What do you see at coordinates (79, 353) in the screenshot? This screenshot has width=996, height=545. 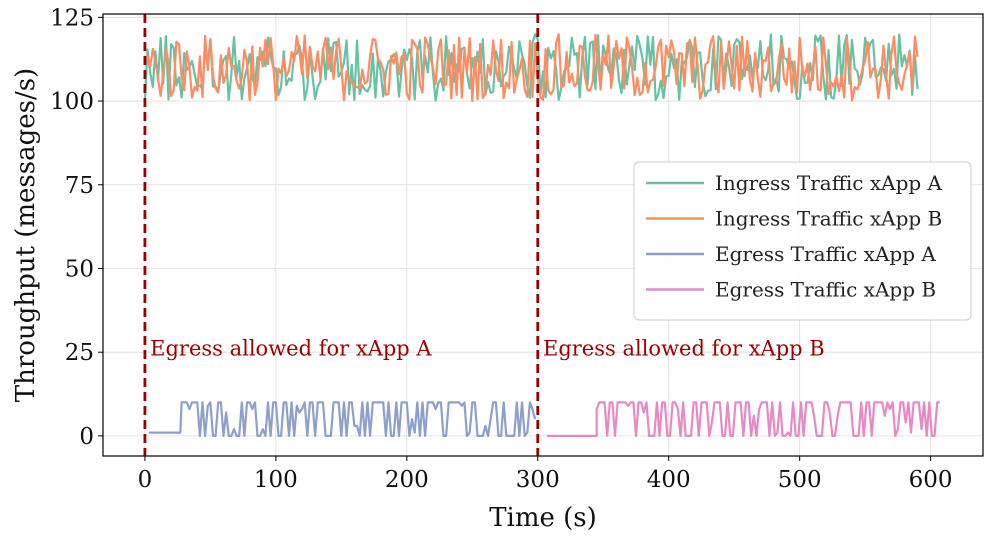 I see `y-tick-label: 25` at bounding box center [79, 353].